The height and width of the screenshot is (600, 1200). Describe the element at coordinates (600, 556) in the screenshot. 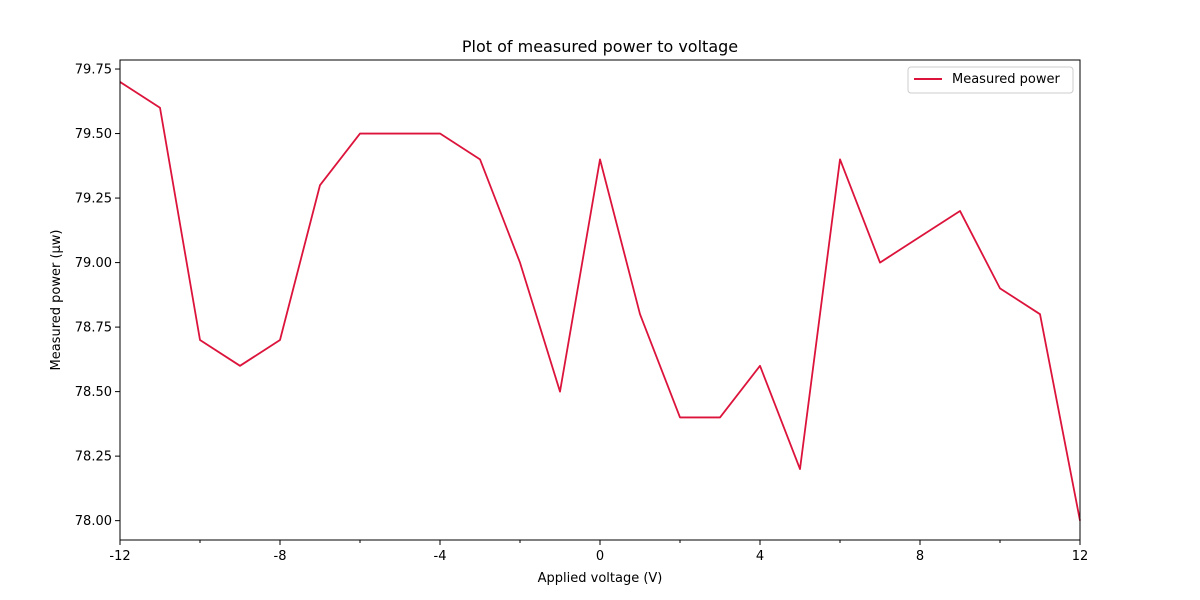

I see `x-tick-label: 0` at that location.